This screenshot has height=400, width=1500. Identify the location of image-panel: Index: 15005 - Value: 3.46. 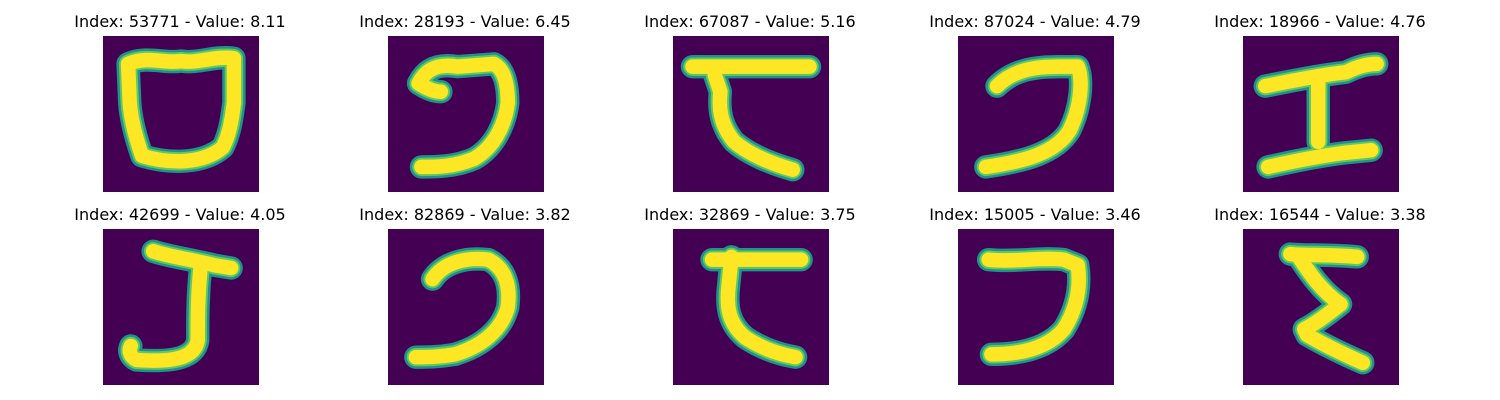
(1035, 300).